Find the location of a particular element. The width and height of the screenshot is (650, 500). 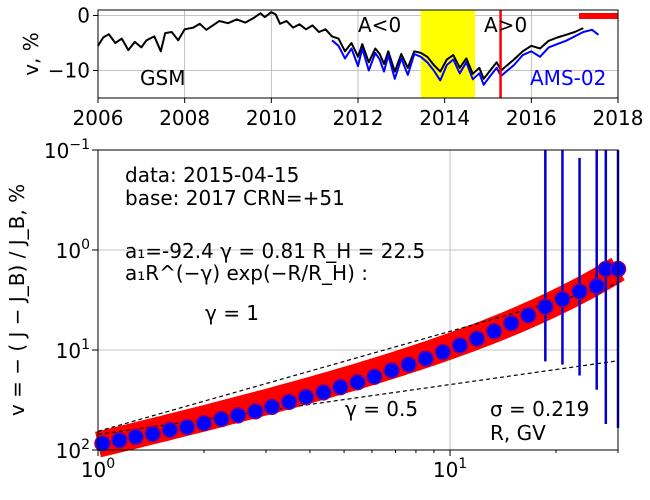

bottom-y-tick-label: 10⁻¹ is located at coordinates (67, 150).